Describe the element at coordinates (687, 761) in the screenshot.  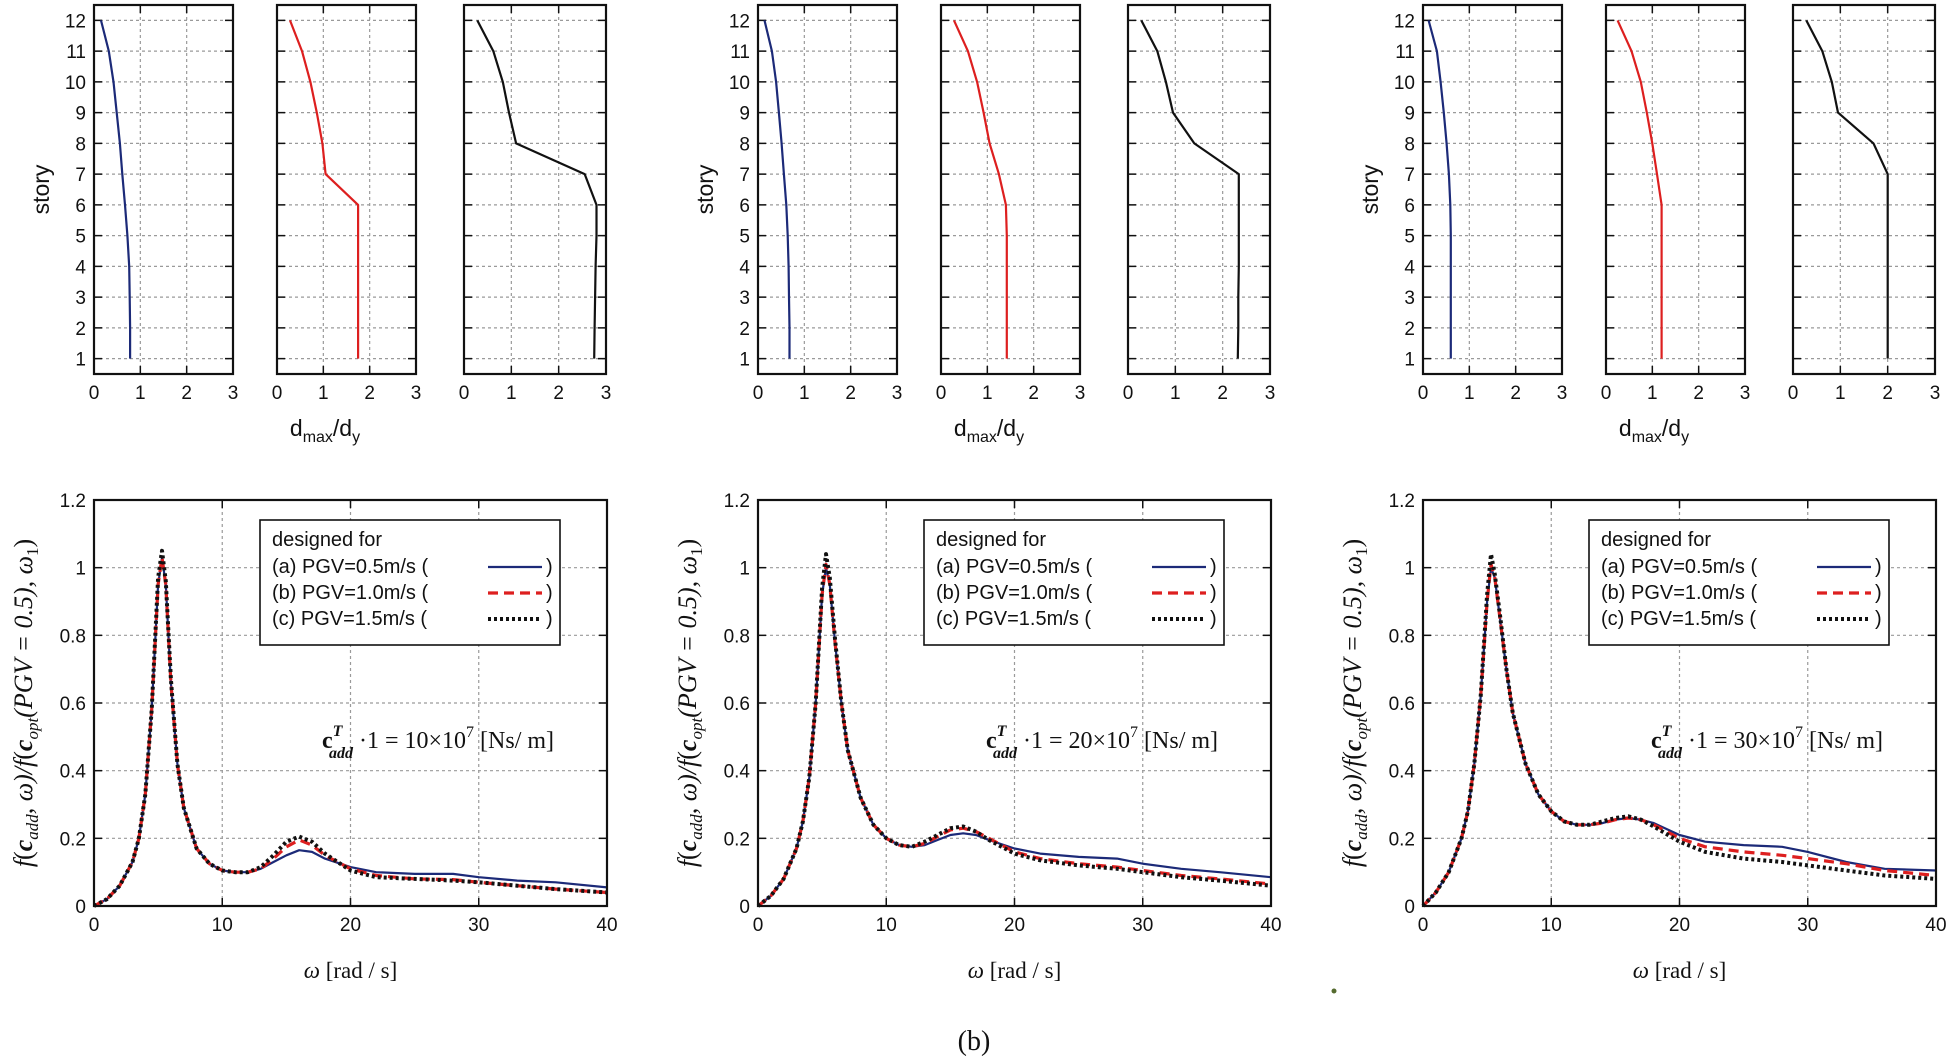
I see `y-label-part: f` at that location.